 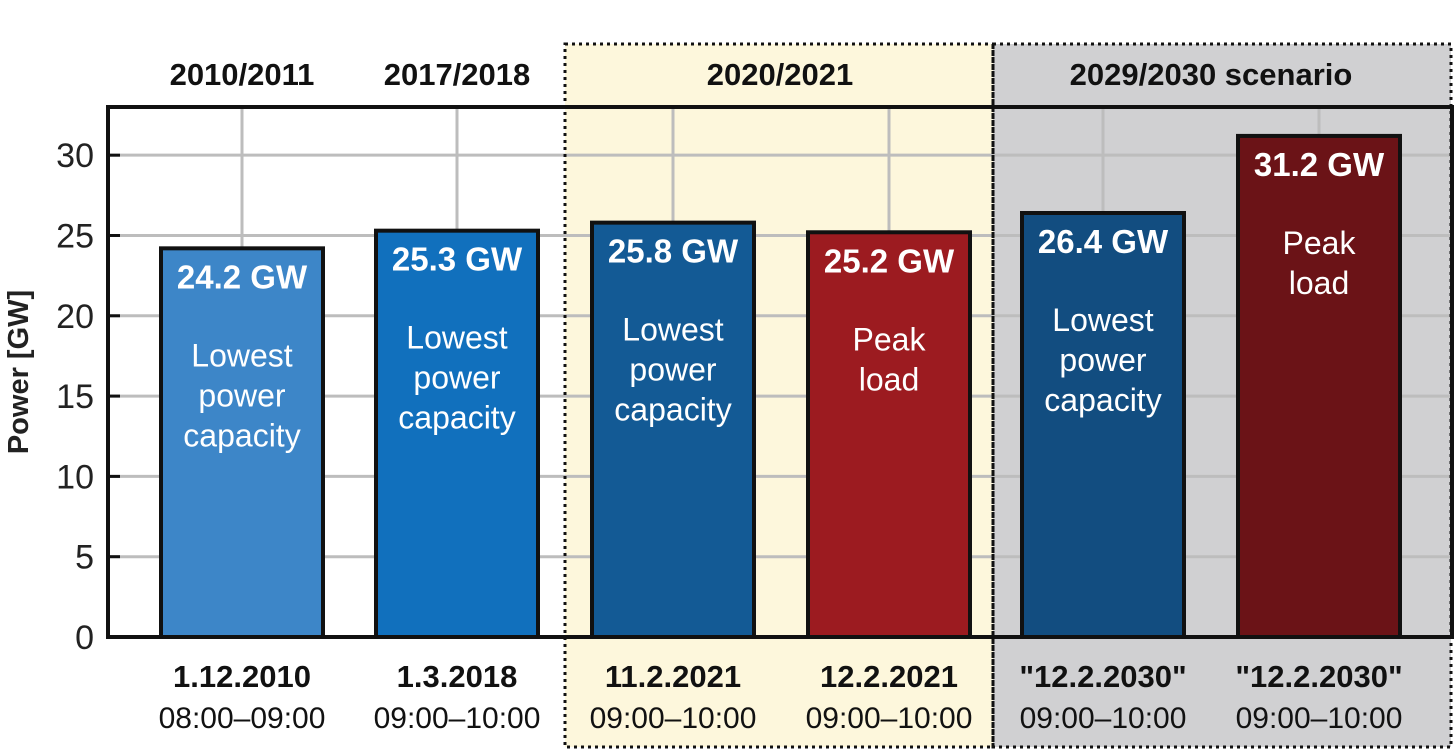 What do you see at coordinates (673, 676) in the screenshot?
I see `x-date-label: 11.2.2021` at bounding box center [673, 676].